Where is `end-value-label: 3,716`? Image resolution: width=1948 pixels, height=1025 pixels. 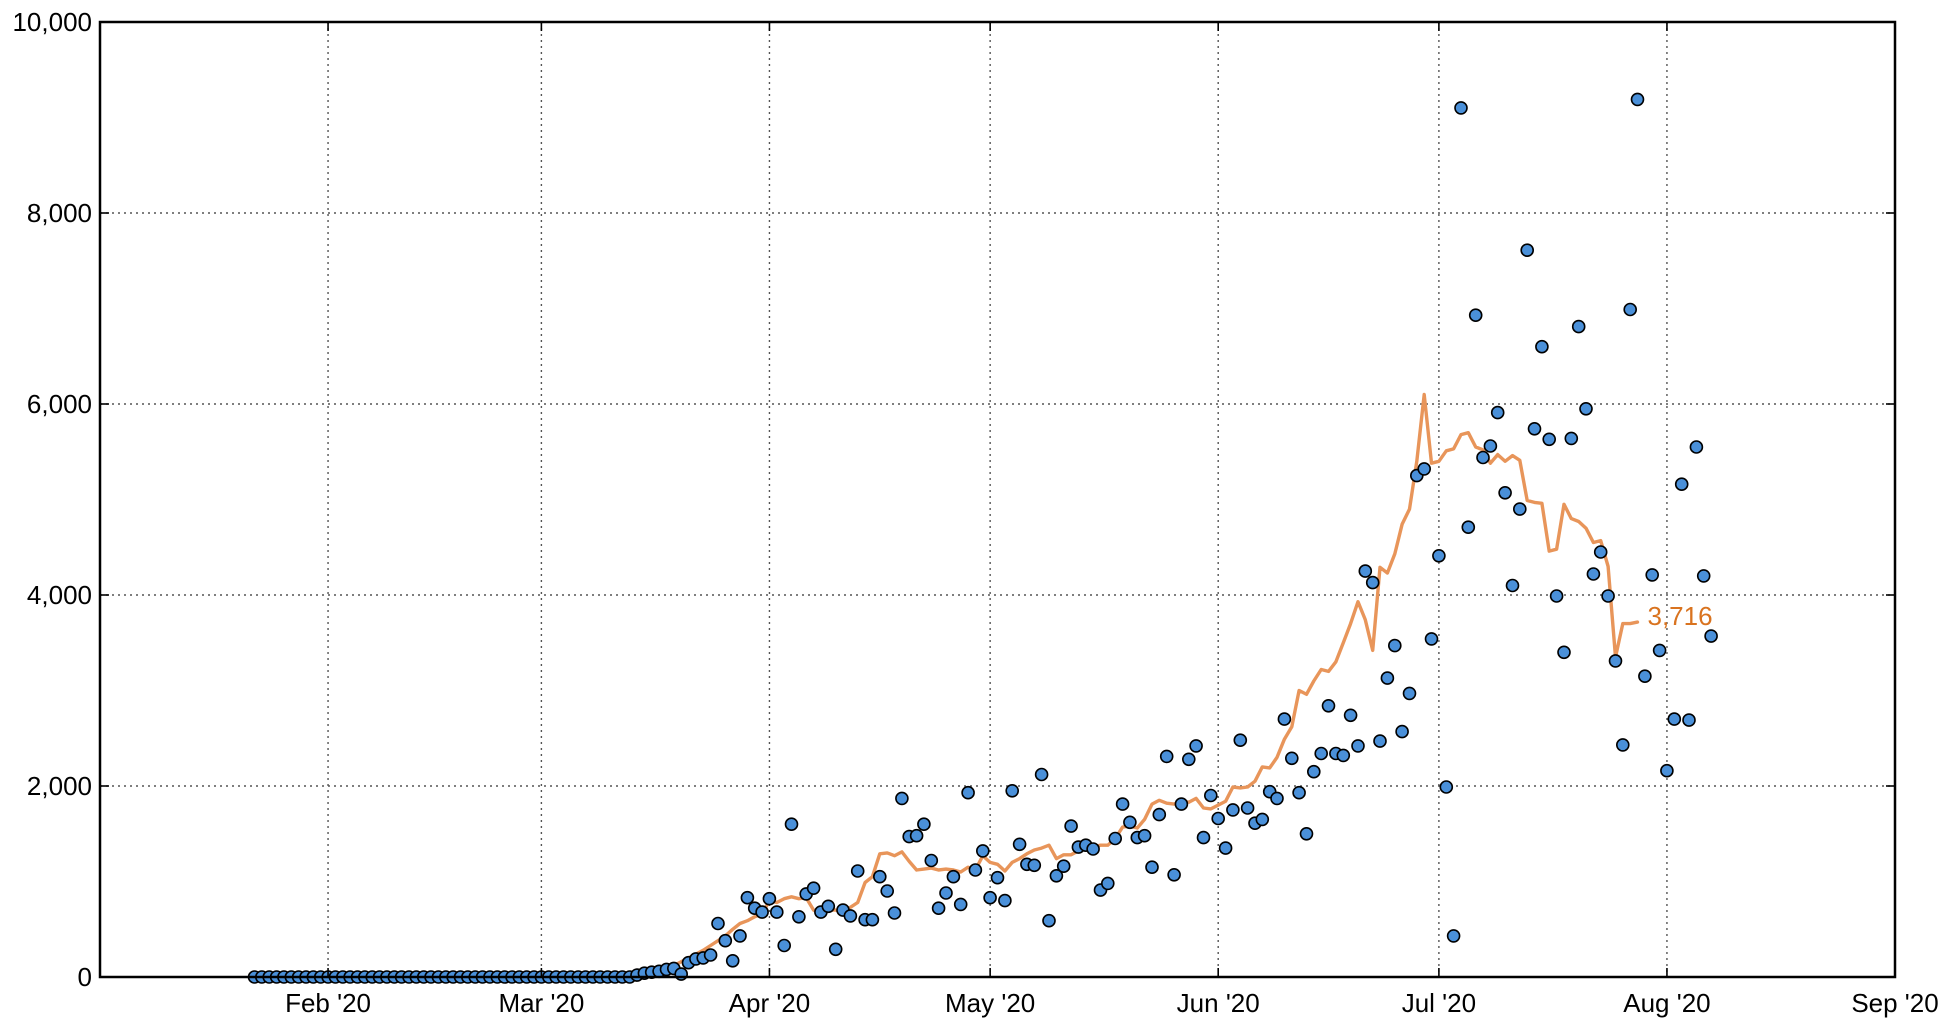
end-value-label: 3,716 is located at coordinates (1680, 616).